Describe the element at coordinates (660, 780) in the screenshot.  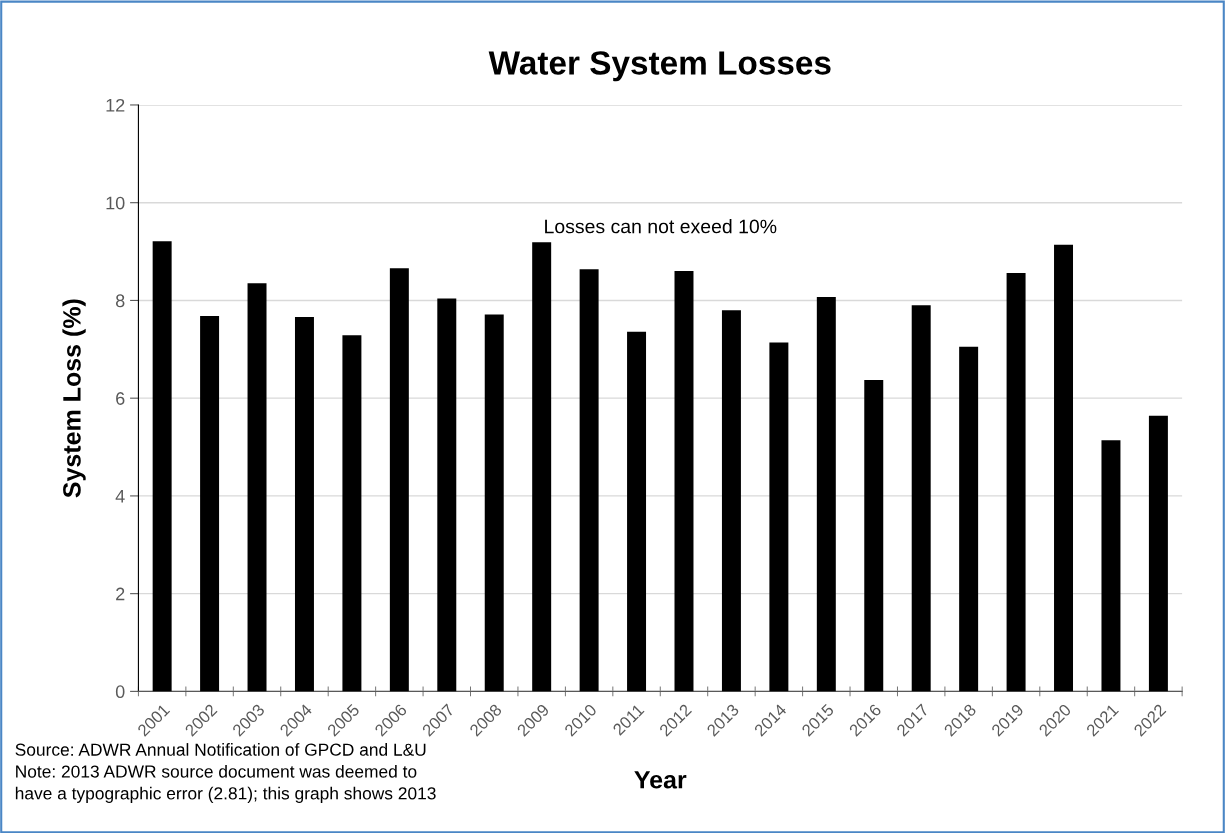
I see `x-axis-title: Year` at that location.